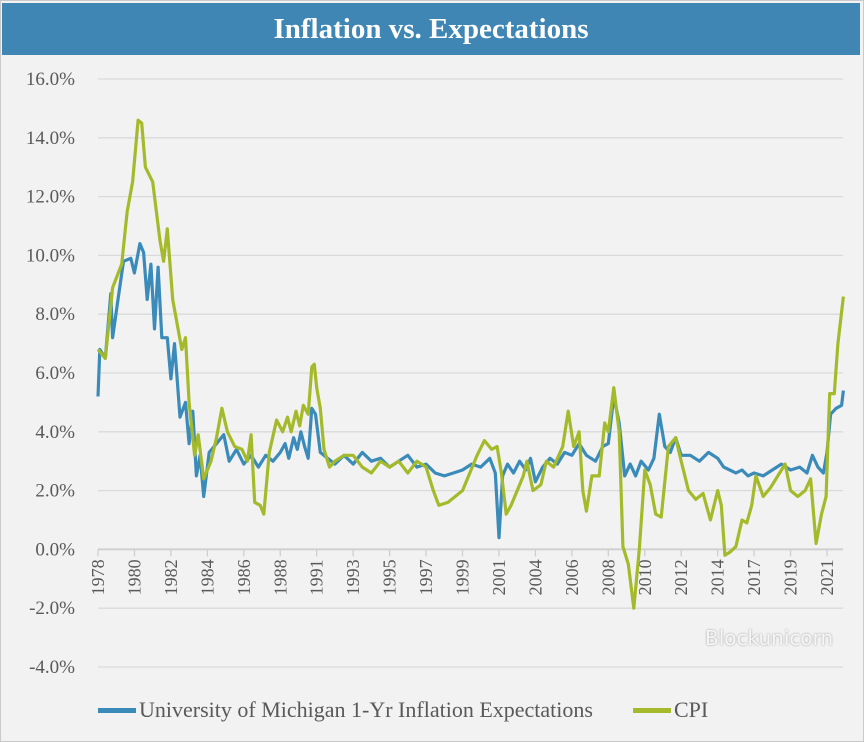  I want to click on chart-title: Inflation vs. Expectations, so click(431, 28).